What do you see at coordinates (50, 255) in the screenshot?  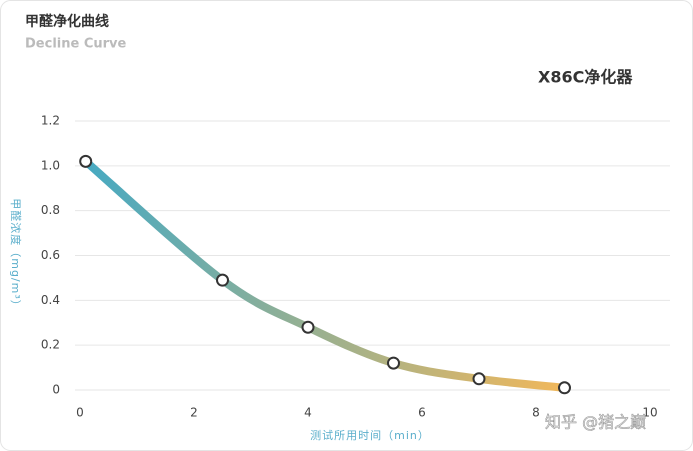 I see `y-tick-label: 0.6` at bounding box center [50, 255].